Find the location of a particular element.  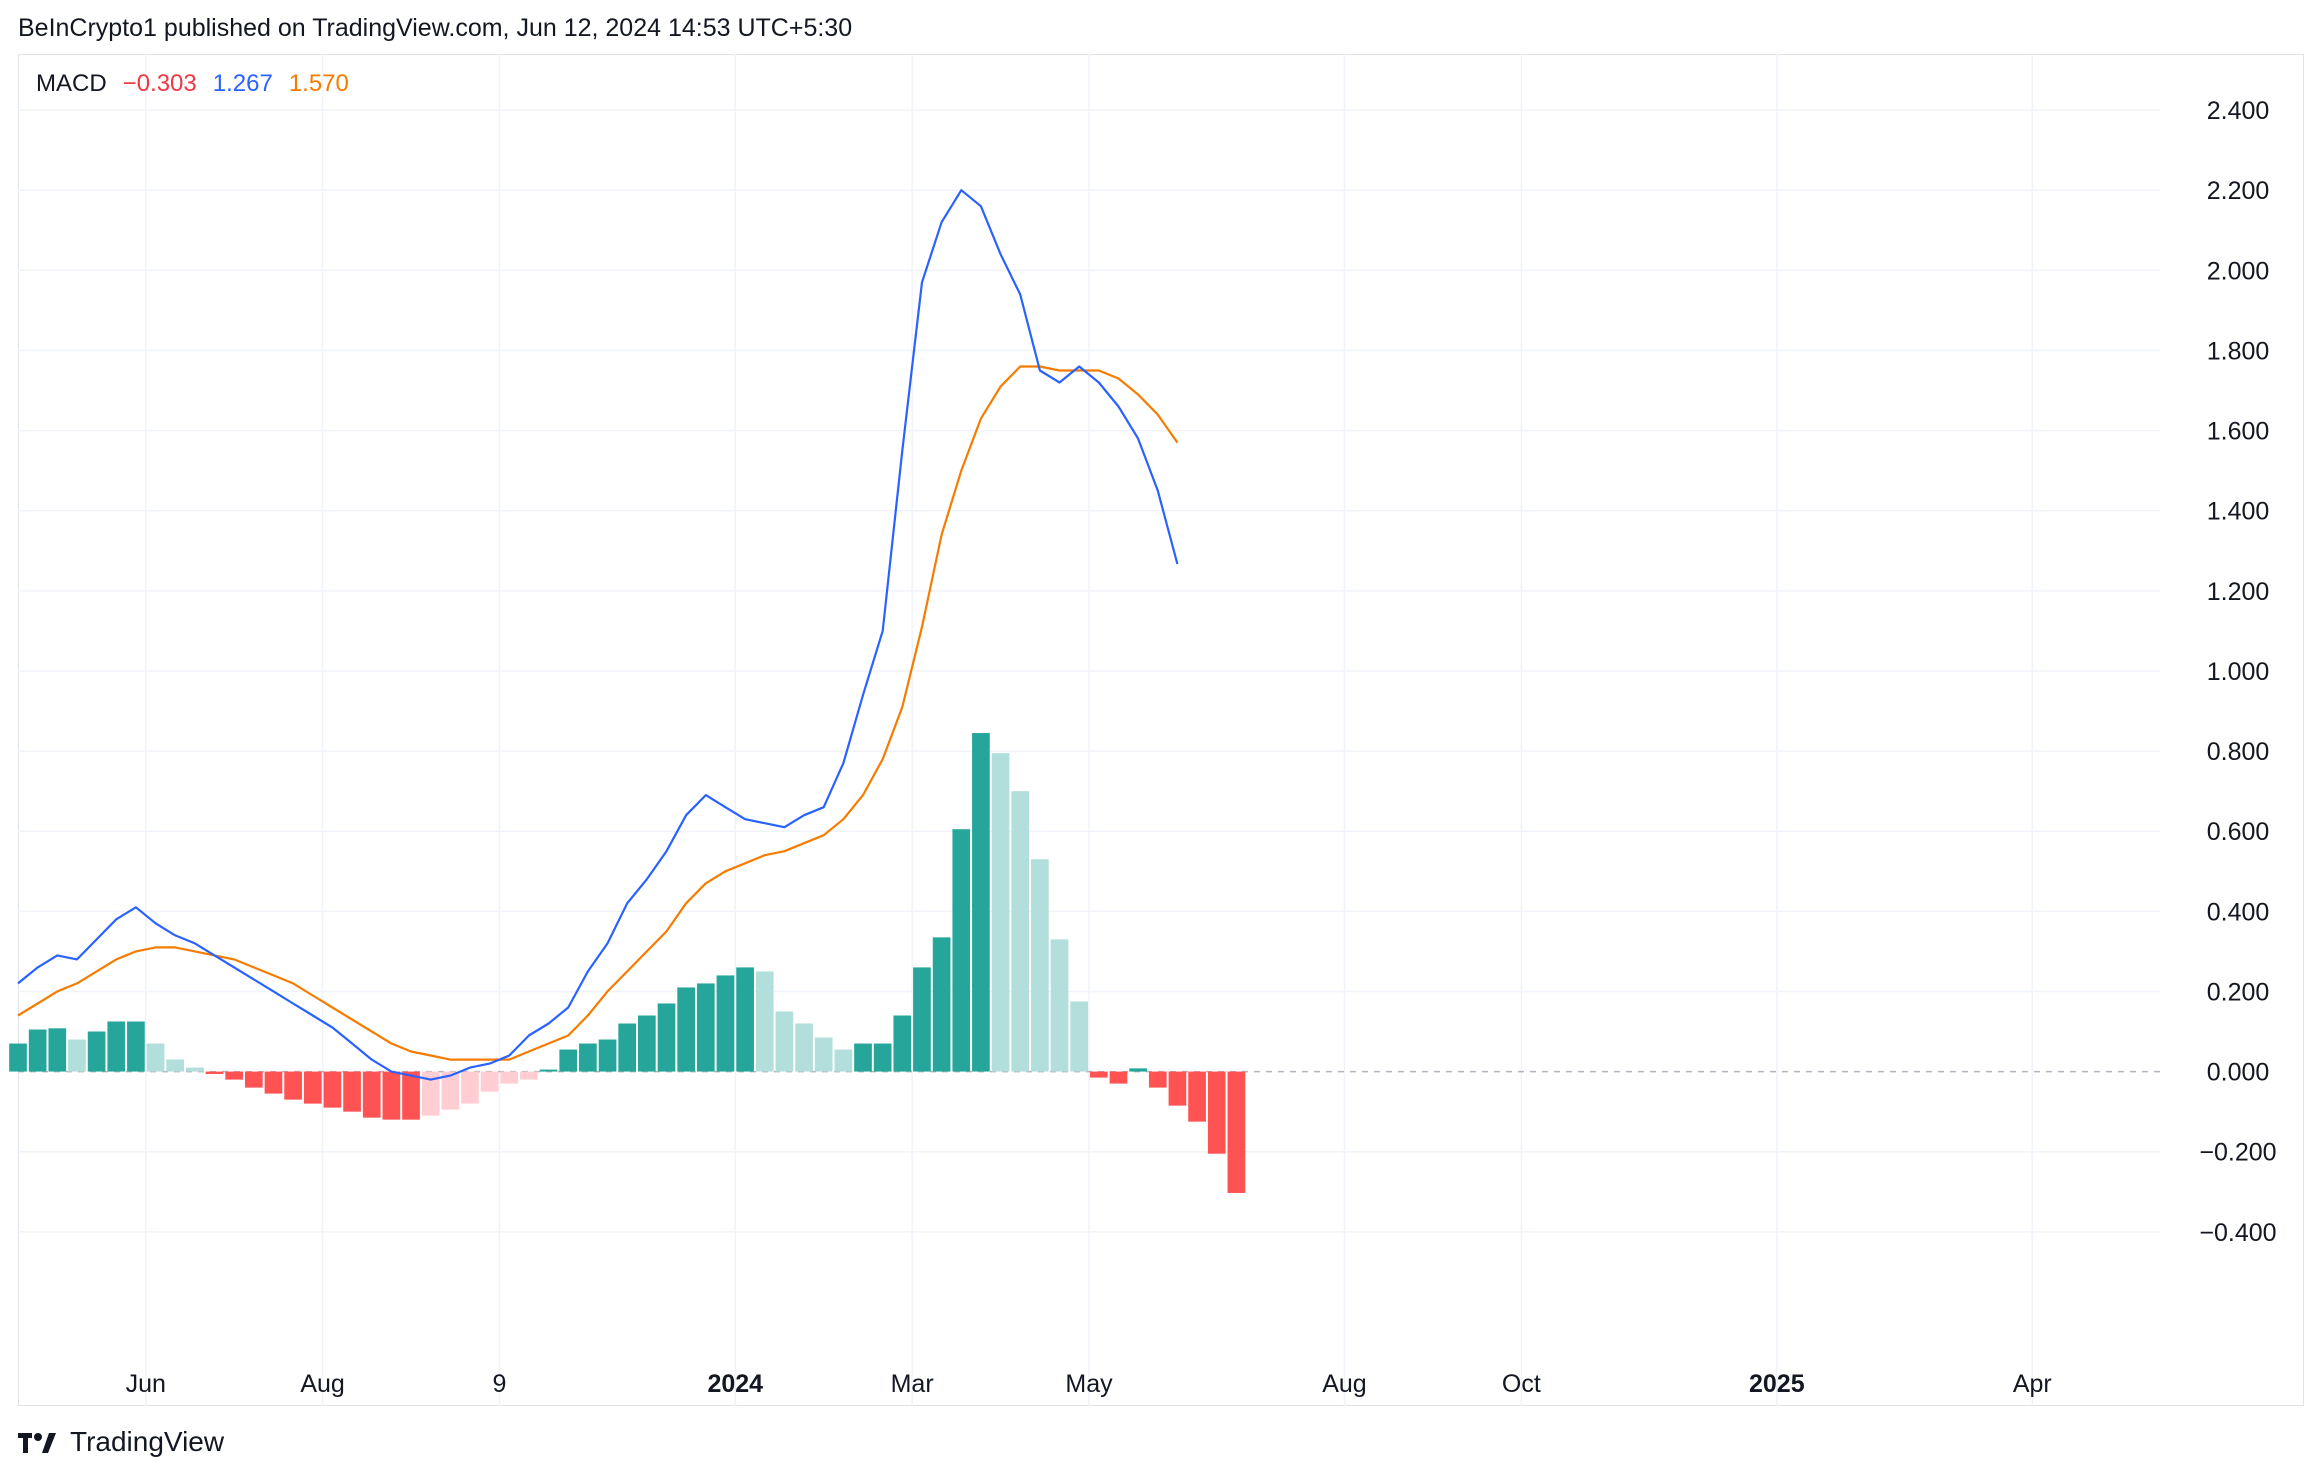

y-tick-label-13: −0.200 is located at coordinates (2237, 1153).